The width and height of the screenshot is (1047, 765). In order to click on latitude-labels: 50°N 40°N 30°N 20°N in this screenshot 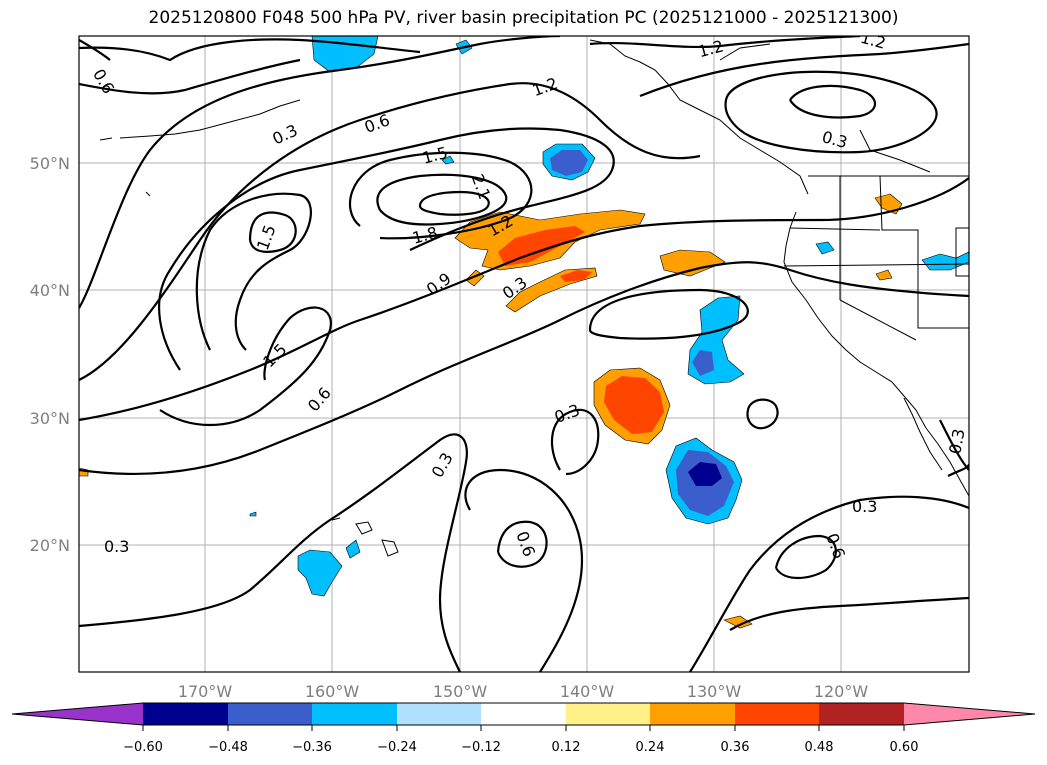, I will do `click(50, 354)`.